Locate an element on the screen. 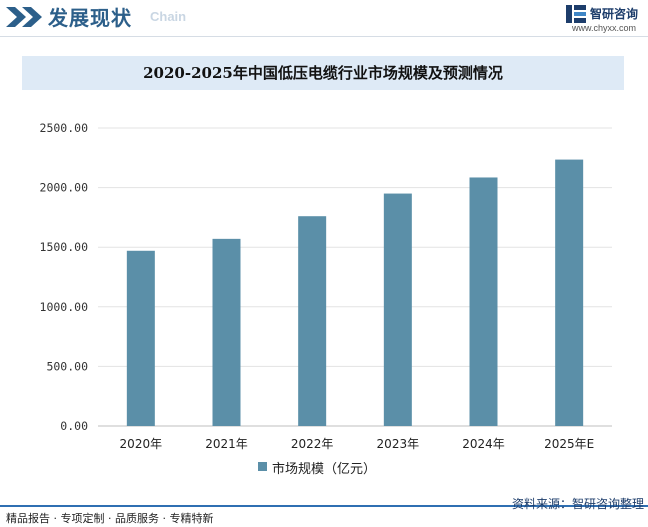 The width and height of the screenshot is (648, 527). logo-name: 智研咨询 is located at coordinates (614, 14).